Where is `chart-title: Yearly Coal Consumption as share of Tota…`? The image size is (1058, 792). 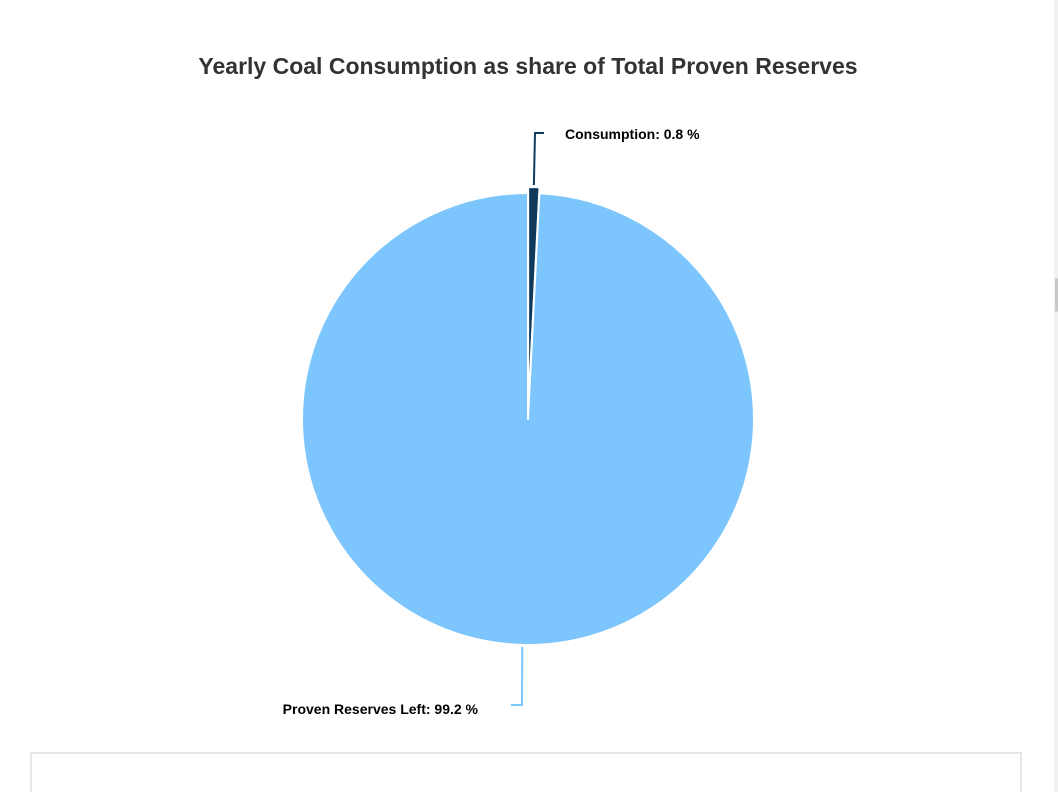
chart-title: Yearly Coal Consumption as share of Tota… is located at coordinates (527, 66).